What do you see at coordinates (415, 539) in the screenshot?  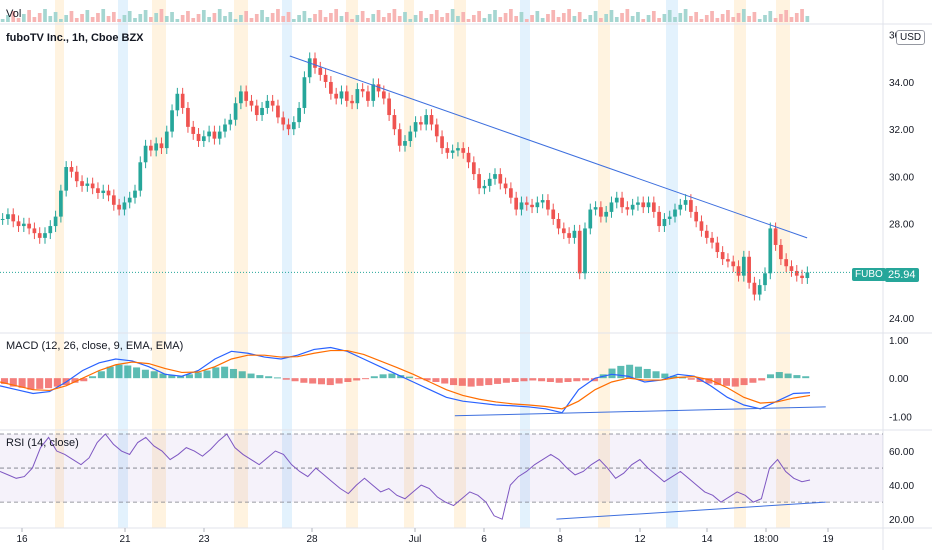 I see `time-tick-label: Jul` at bounding box center [415, 539].